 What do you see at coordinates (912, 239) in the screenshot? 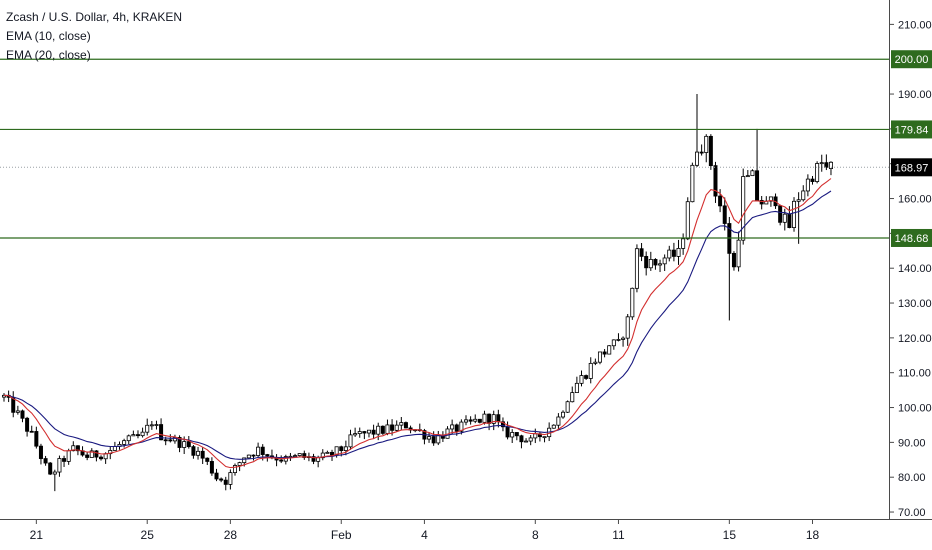
I see `level-price-label: 148.68` at bounding box center [912, 239].